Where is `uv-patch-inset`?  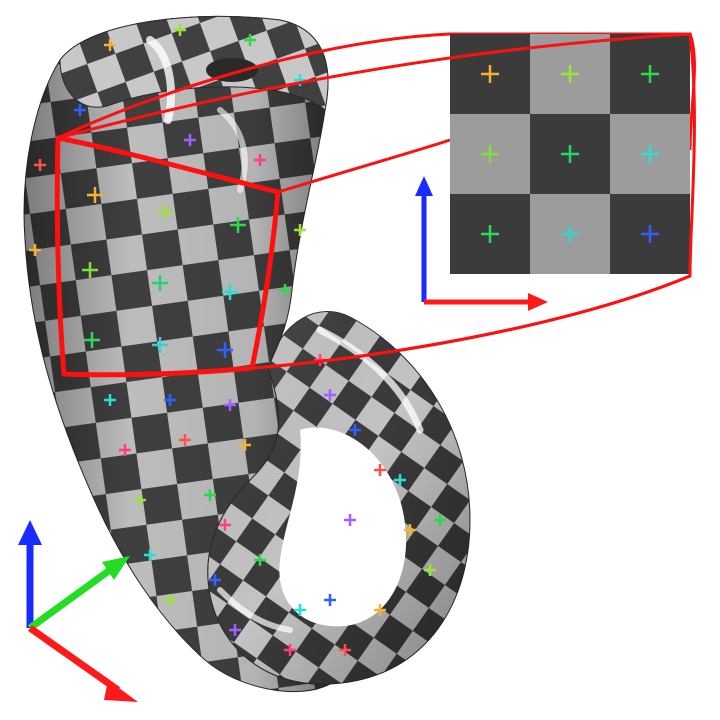 uv-patch-inset is located at coordinates (570, 154).